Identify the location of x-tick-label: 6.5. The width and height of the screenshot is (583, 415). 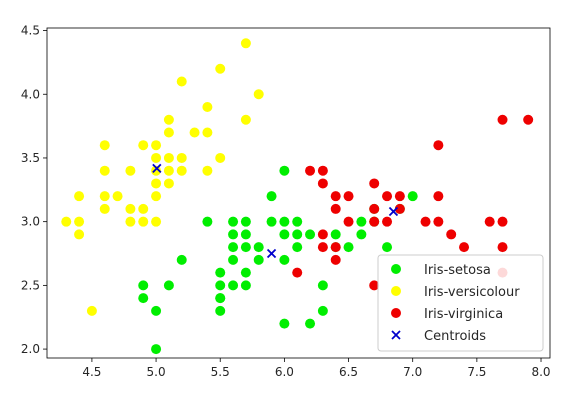
(348, 372).